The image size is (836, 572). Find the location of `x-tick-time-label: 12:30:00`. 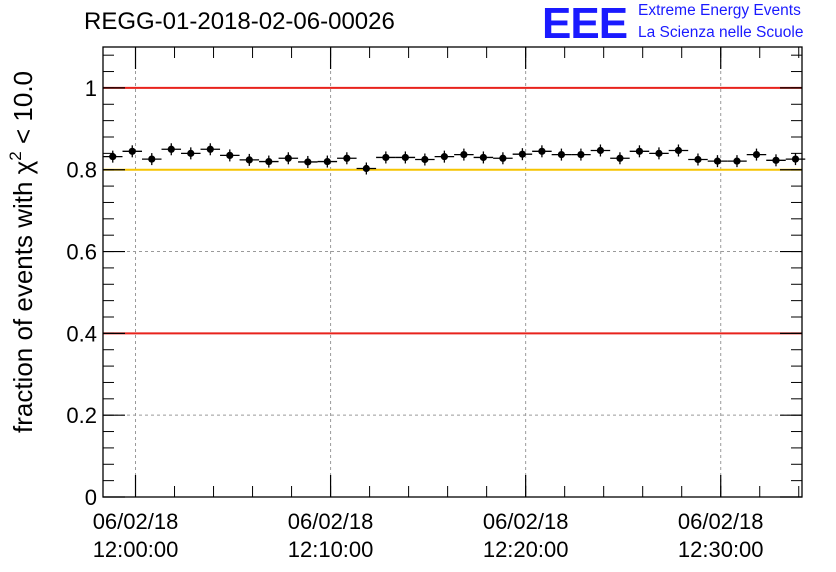

x-tick-time-label: 12:30:00 is located at coordinates (721, 549).